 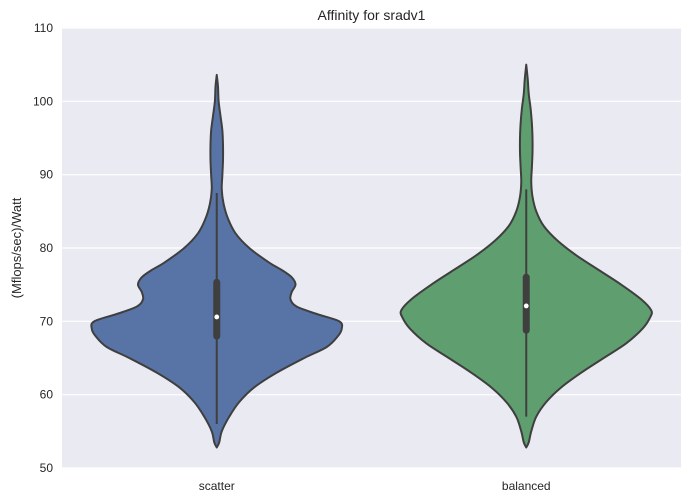 I want to click on y-axis-title: (Mflops/sec)/Watt, so click(x=16, y=247).